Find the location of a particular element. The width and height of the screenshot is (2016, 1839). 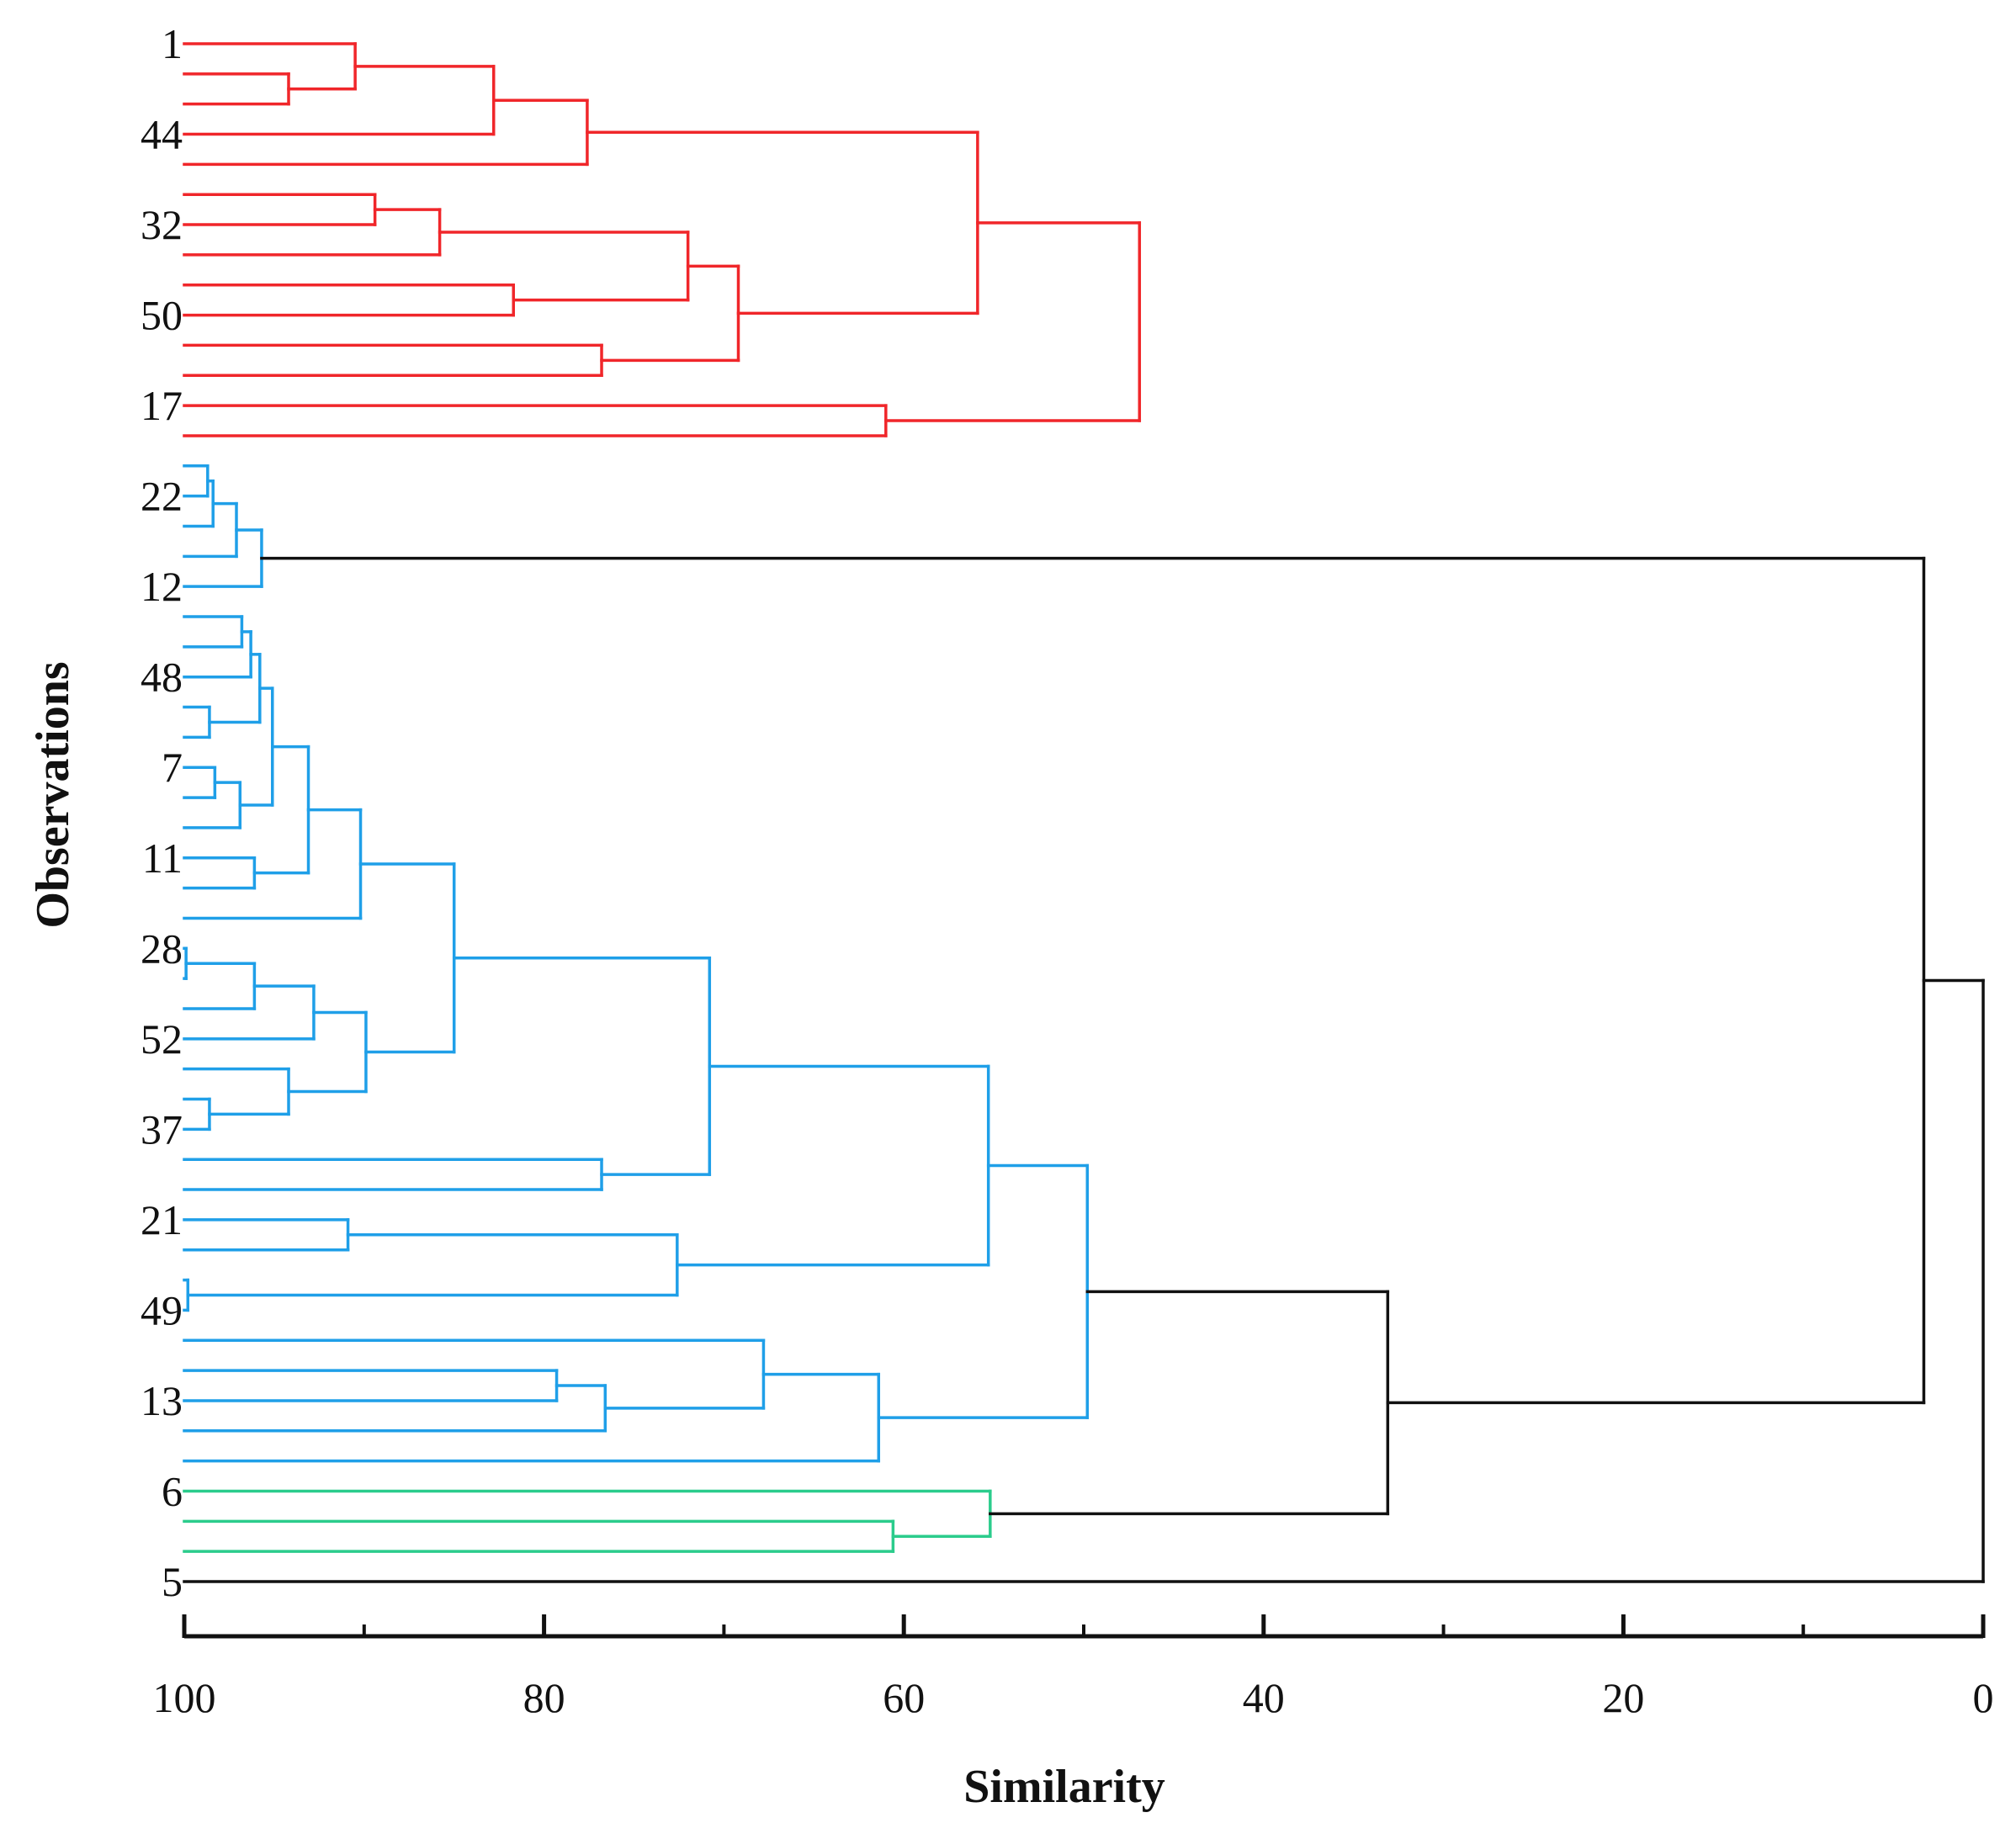

observation-label: 12 is located at coordinates (162, 586).